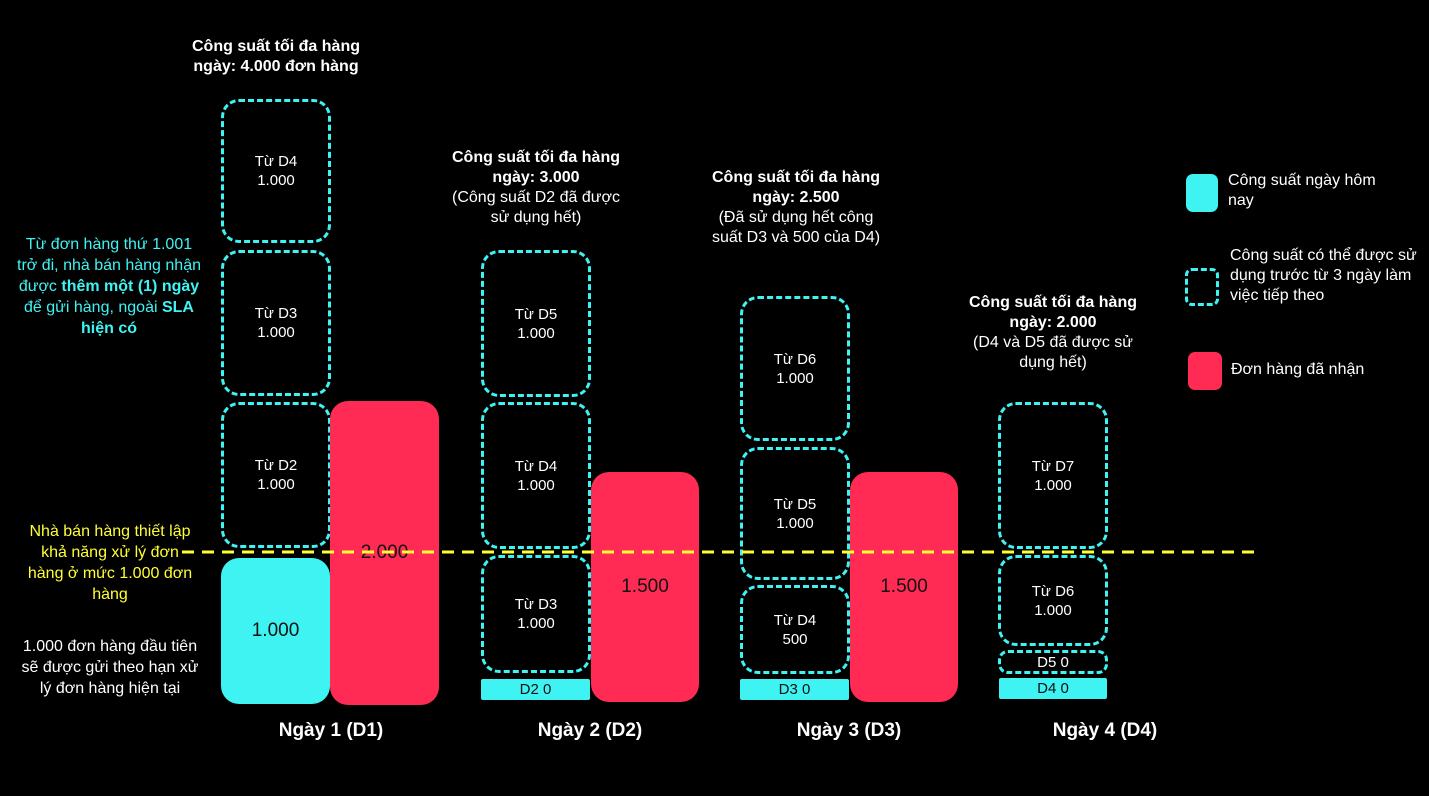  Describe the element at coordinates (535, 689) in the screenshot. I see `day2-today-capacity: D2 0` at that location.